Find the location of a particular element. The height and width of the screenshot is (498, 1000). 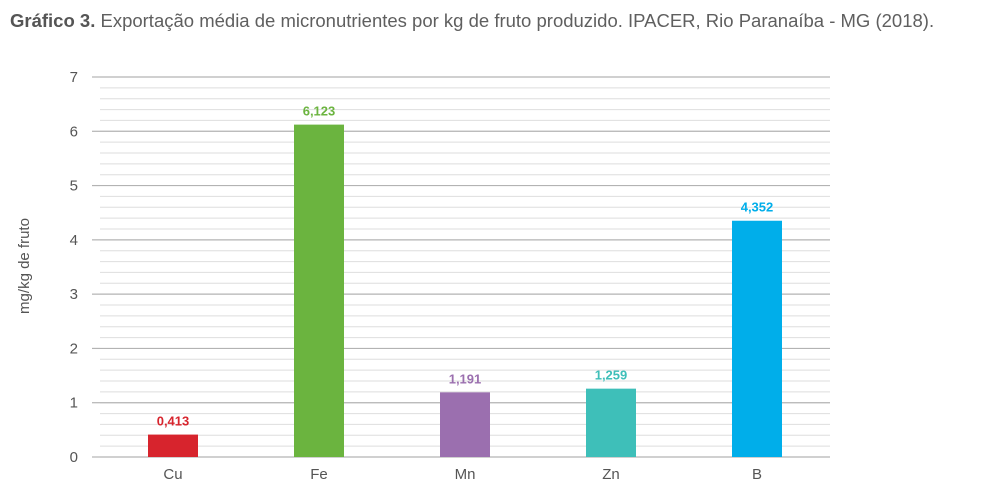

data-label-zn: 1,259 is located at coordinates (611, 375).